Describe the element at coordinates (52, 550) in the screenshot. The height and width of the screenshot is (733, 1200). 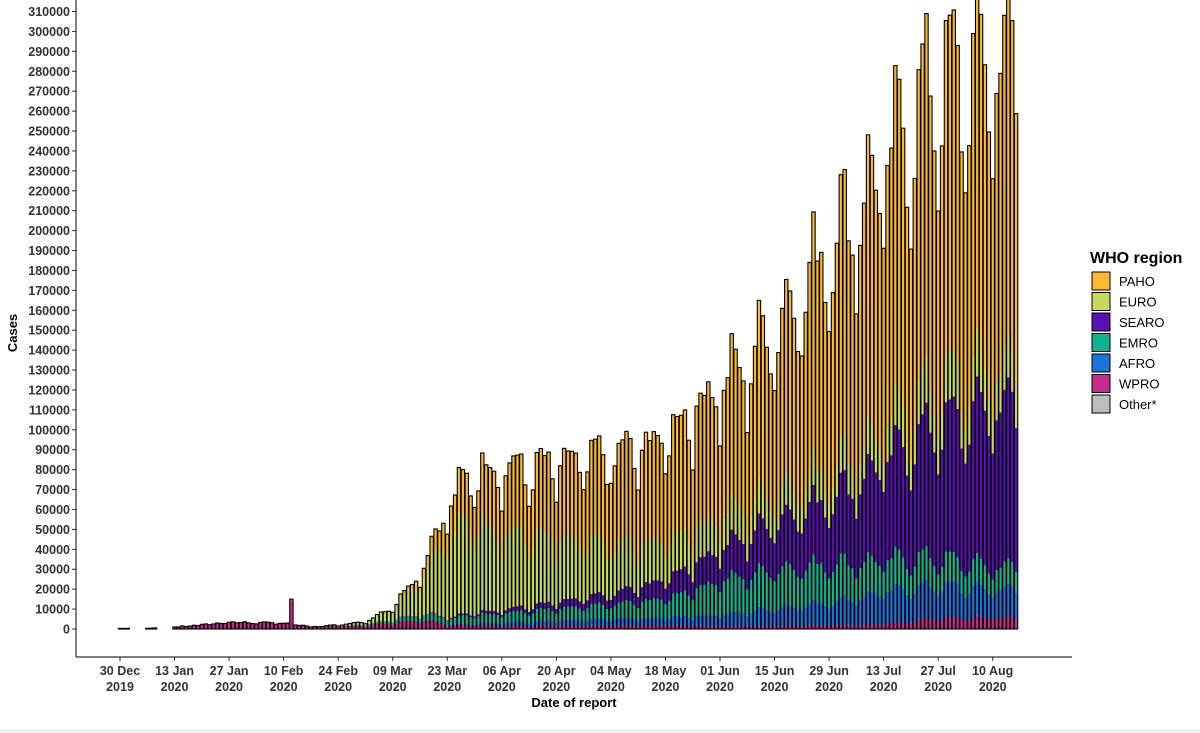
I see `y-tick-label: 40000` at that location.